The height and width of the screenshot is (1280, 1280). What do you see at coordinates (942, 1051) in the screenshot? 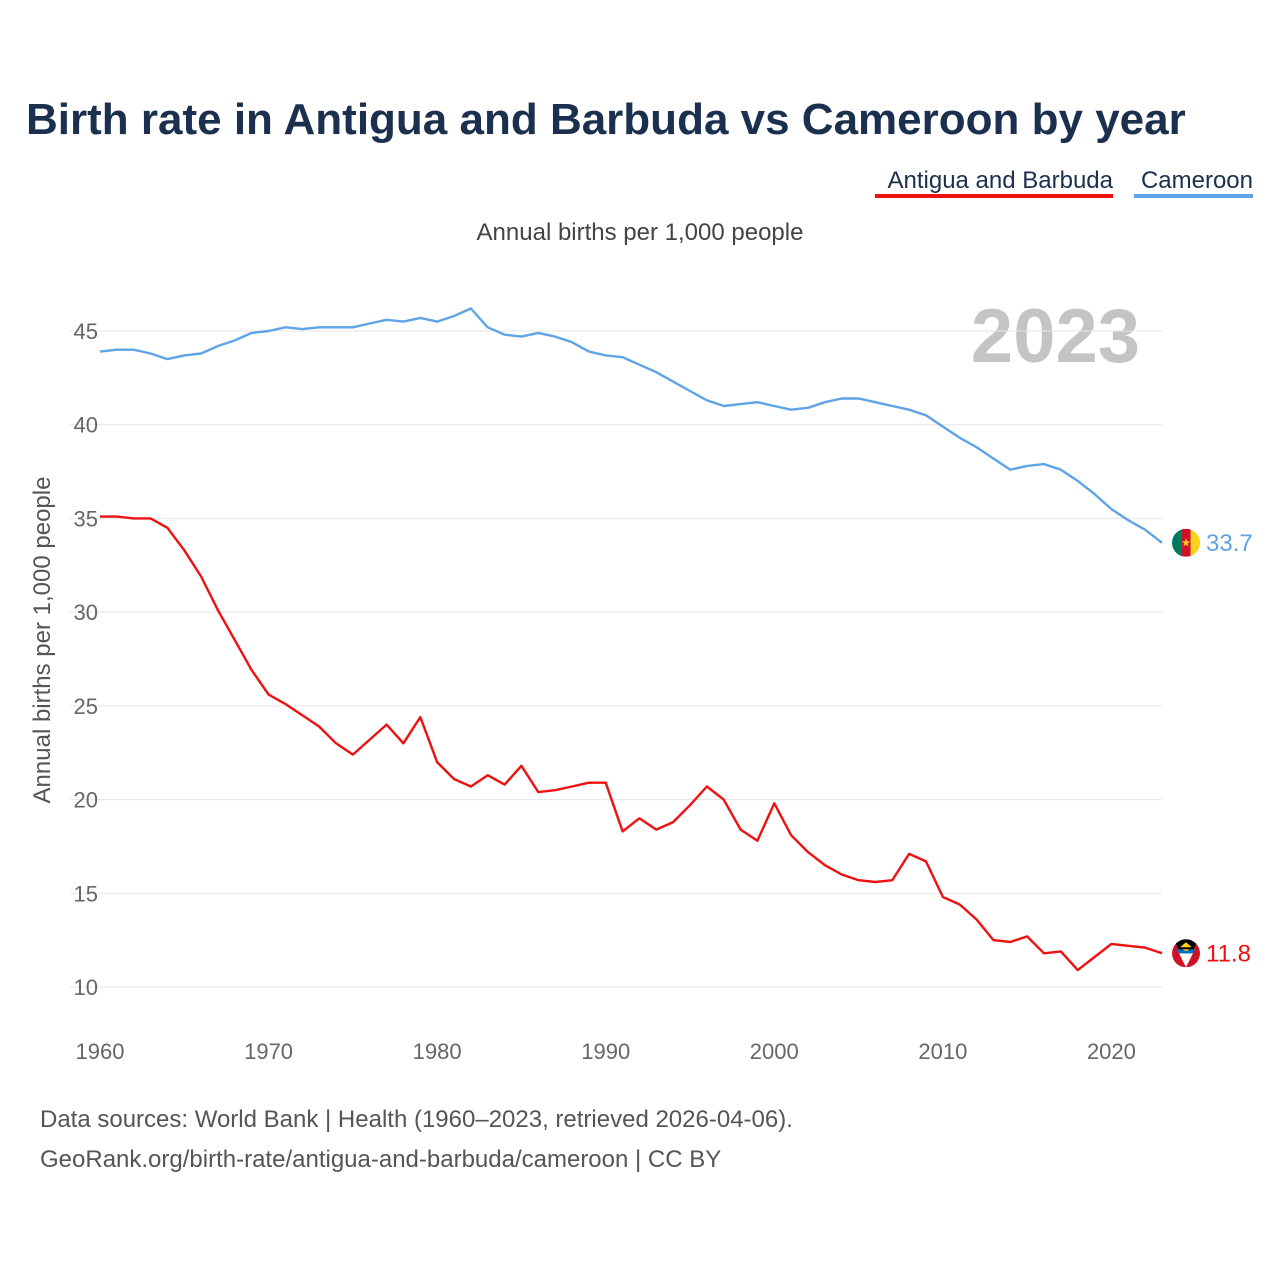
I see `x-tick-label-2010: 2010` at bounding box center [942, 1051].